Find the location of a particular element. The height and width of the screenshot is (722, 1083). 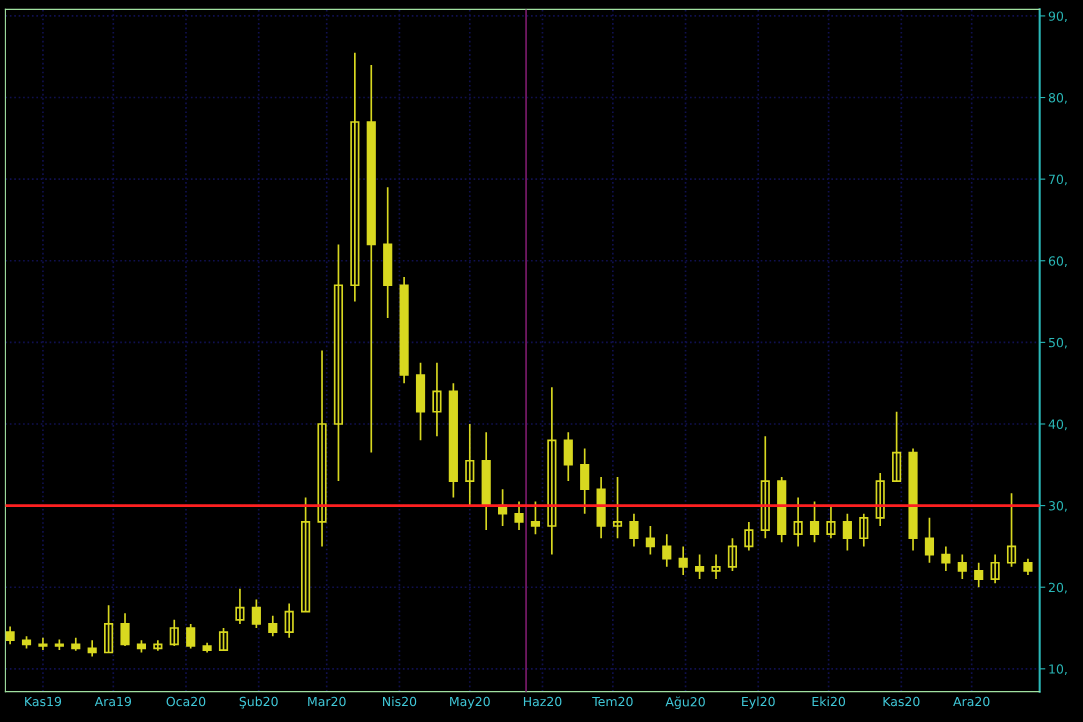

y-tick-label: 10, is located at coordinates (1058, 670).